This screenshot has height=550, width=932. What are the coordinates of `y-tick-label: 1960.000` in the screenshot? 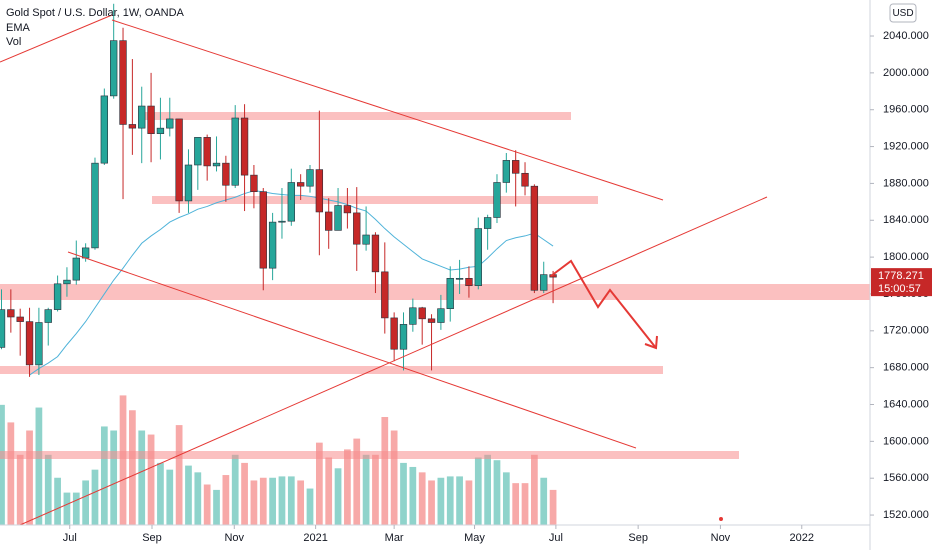 It's located at (906, 110).